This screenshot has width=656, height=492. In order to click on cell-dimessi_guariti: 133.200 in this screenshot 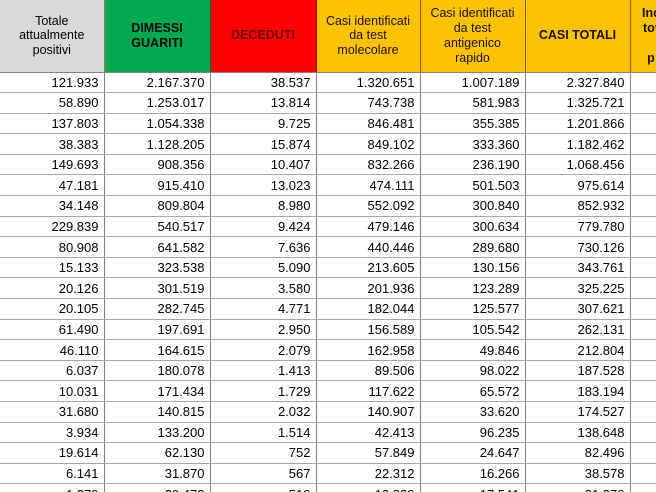, I will do `click(157, 433)`.